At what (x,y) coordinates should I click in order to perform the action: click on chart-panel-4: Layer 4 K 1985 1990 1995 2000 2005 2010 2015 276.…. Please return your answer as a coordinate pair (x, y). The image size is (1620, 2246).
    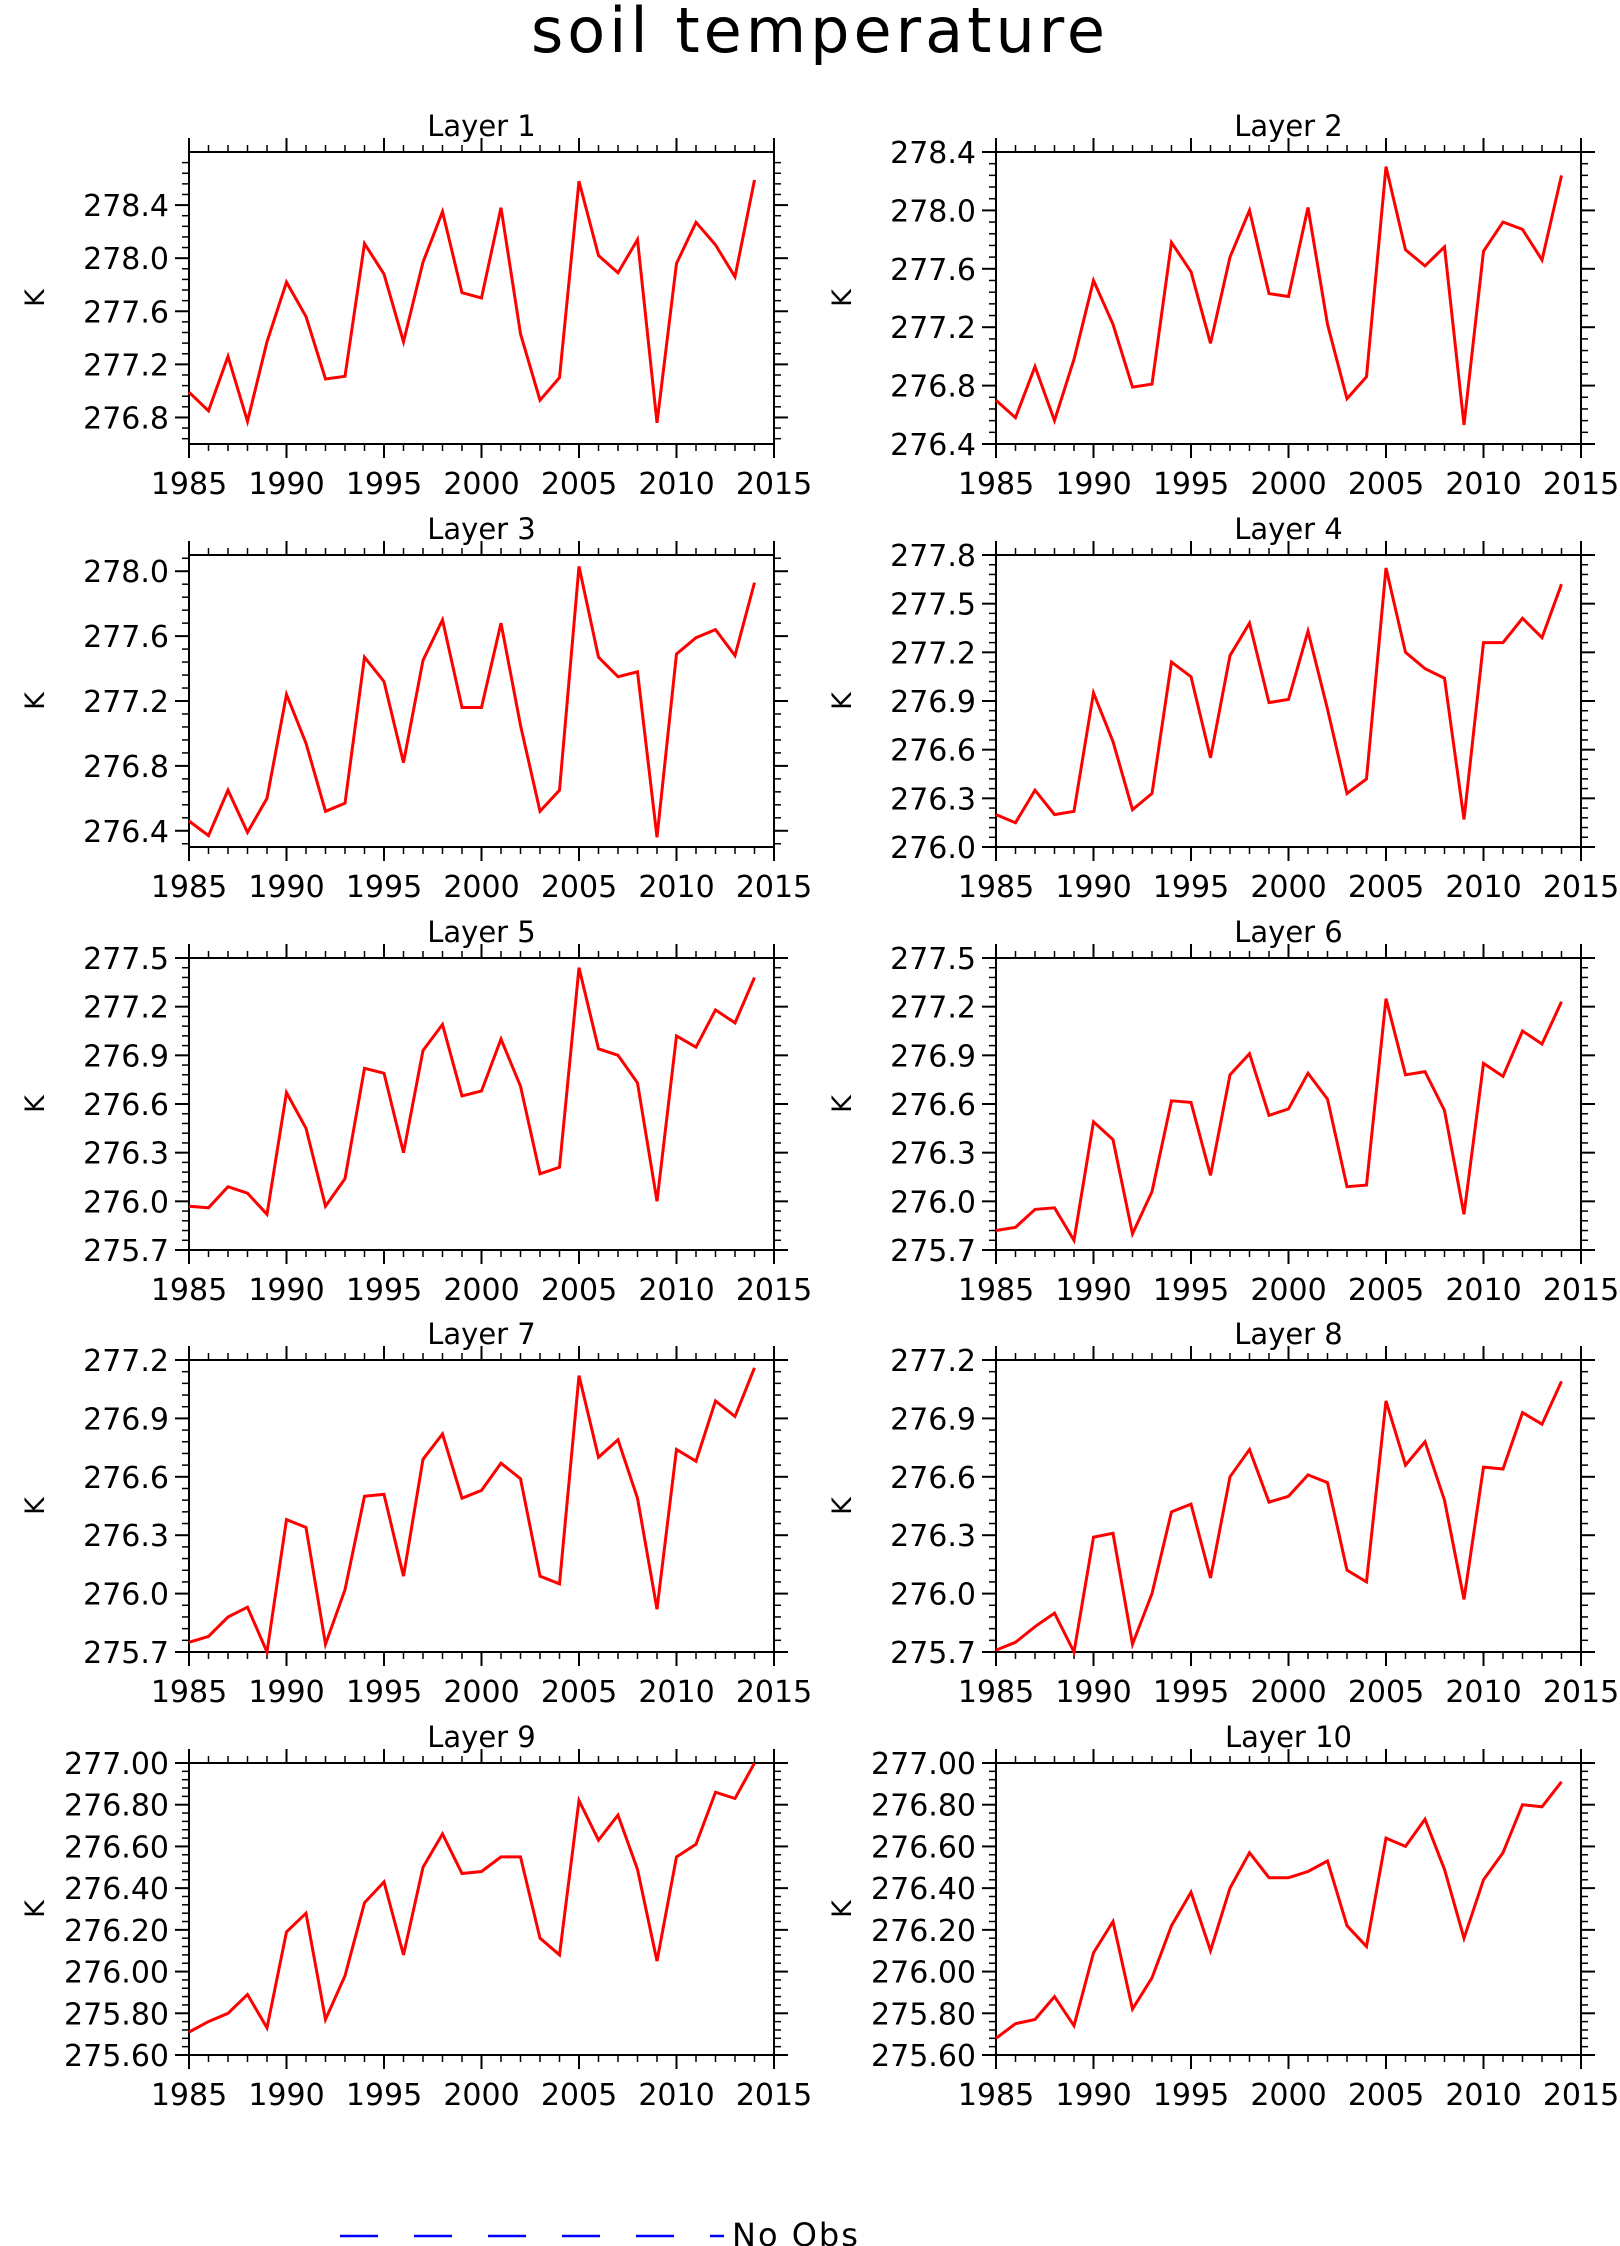
    Looking at the image, I should click on (1223, 708).